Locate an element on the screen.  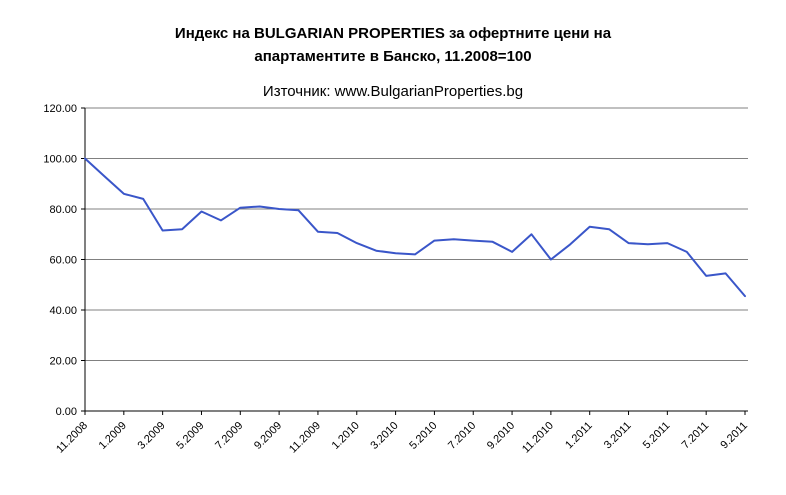
y-axis-label: 40.00 is located at coordinates (63, 311).